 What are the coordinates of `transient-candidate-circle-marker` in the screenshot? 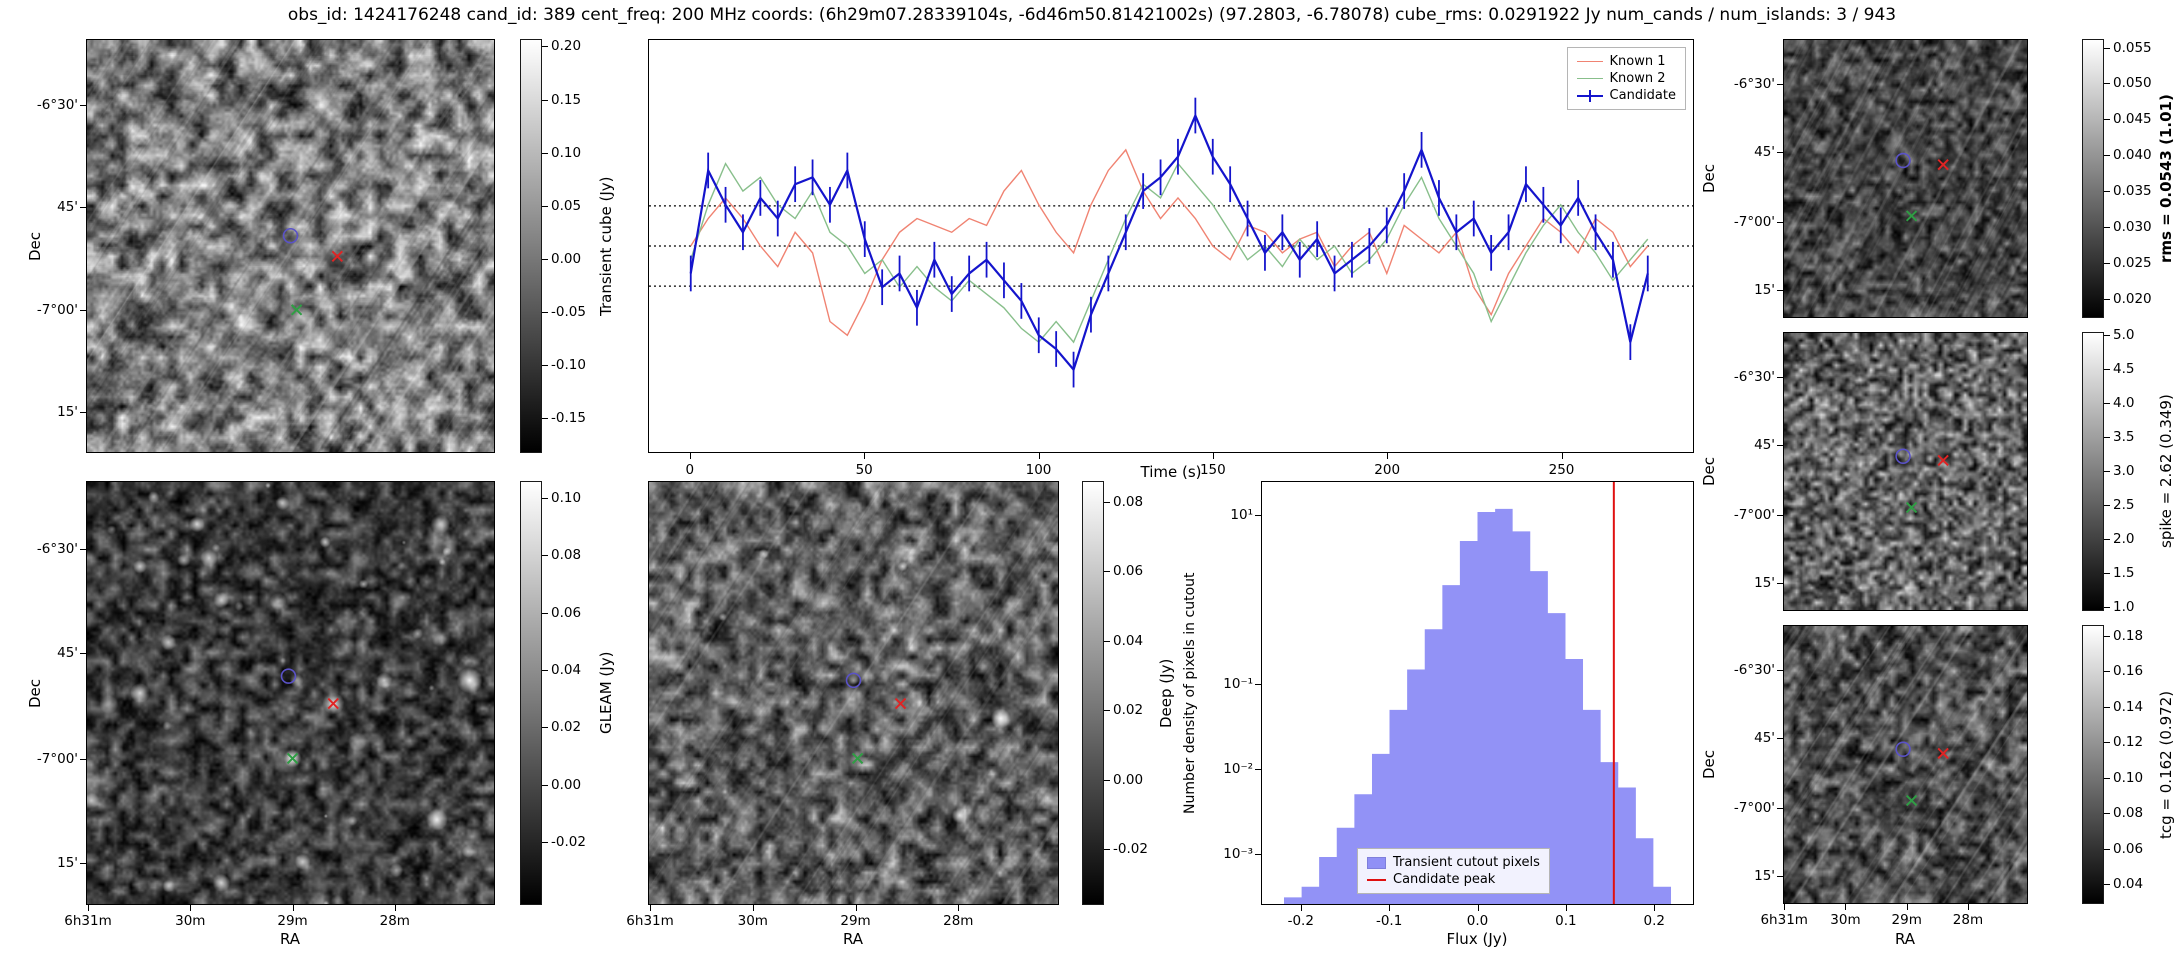 It's located at (290, 235).